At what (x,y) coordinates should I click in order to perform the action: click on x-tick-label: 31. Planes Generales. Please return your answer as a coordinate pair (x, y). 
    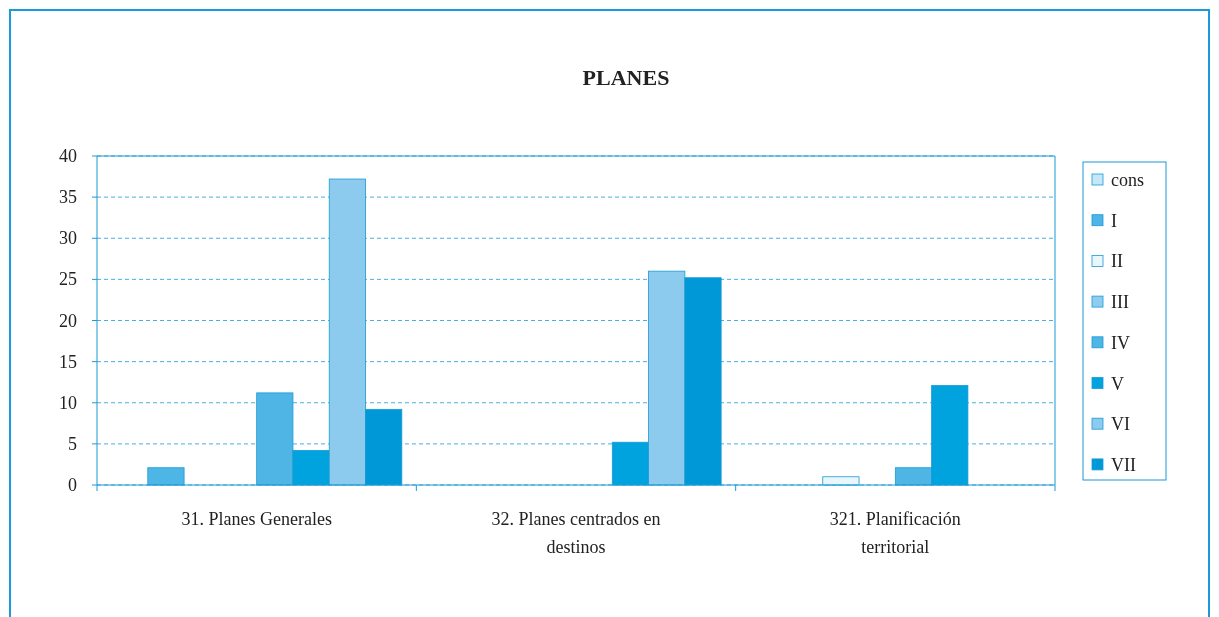
    Looking at the image, I should click on (256, 519).